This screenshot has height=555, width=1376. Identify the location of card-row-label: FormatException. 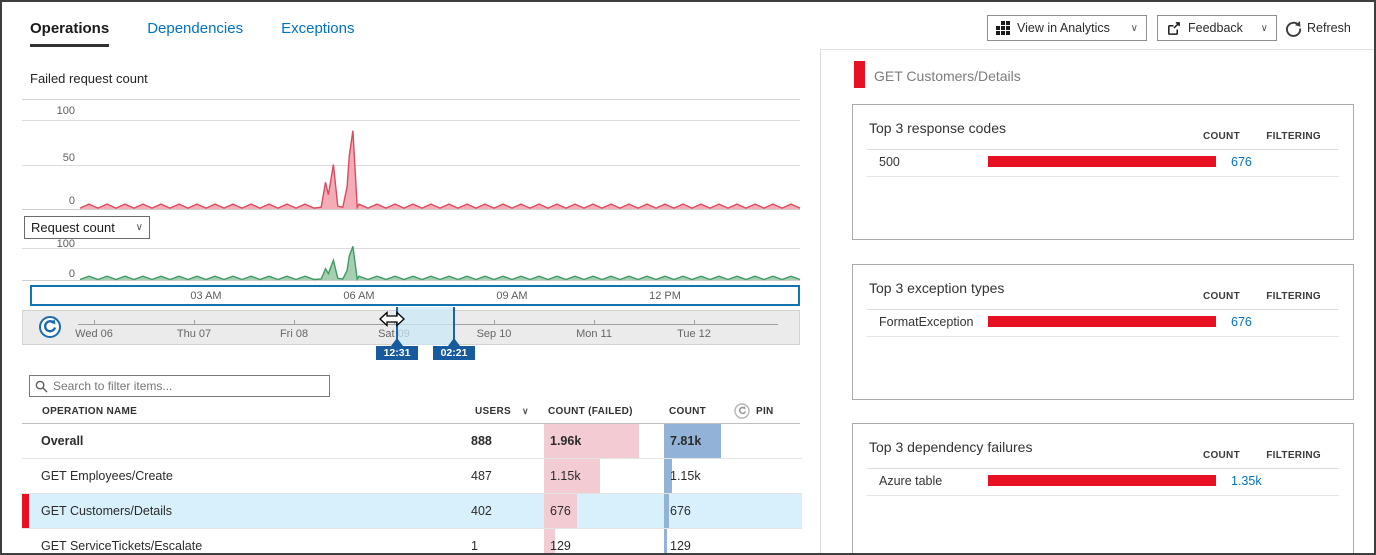
(926, 322).